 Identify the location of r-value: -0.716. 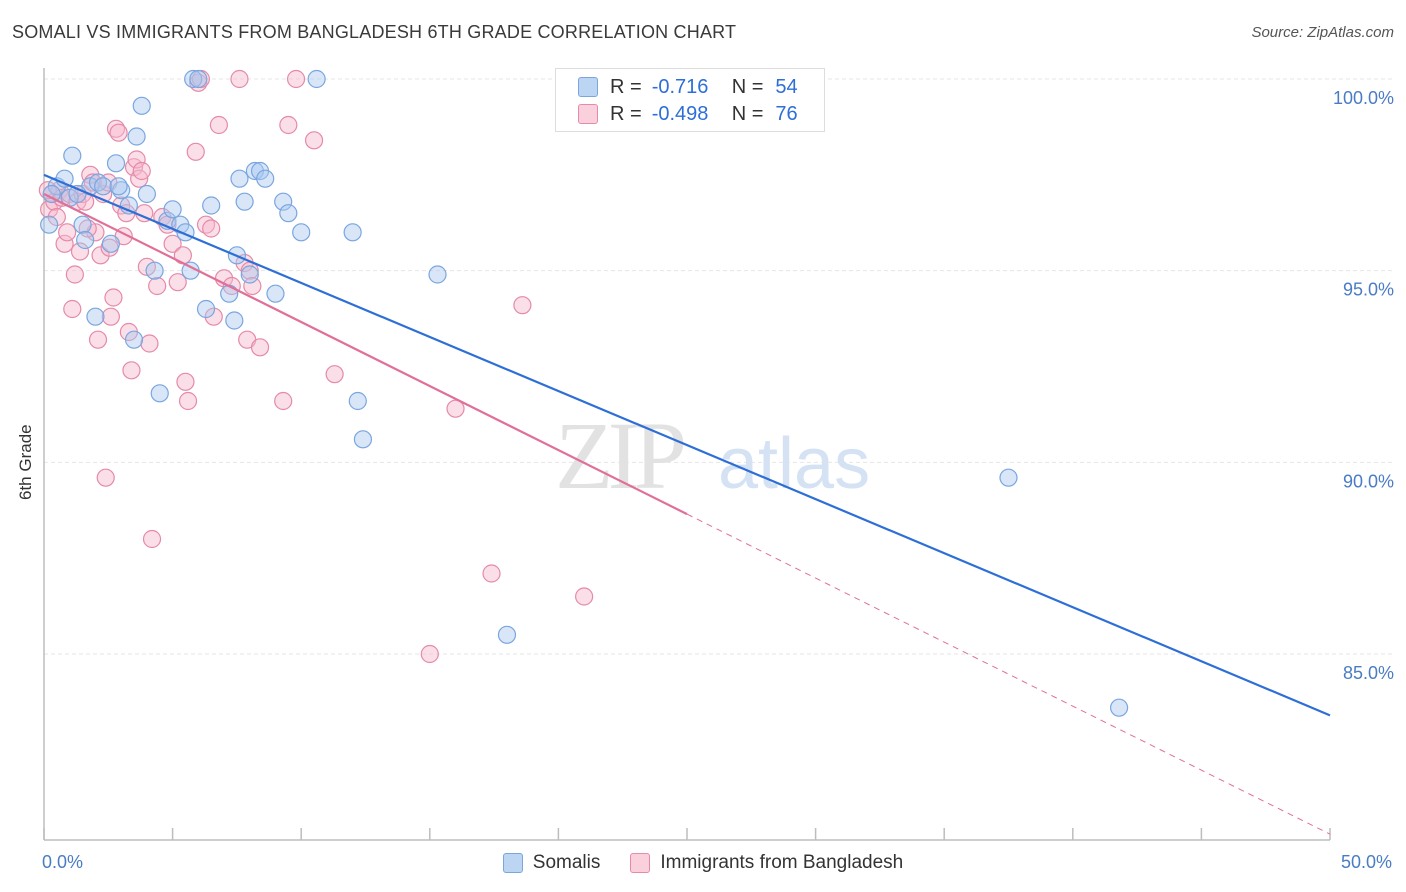
(680, 86).